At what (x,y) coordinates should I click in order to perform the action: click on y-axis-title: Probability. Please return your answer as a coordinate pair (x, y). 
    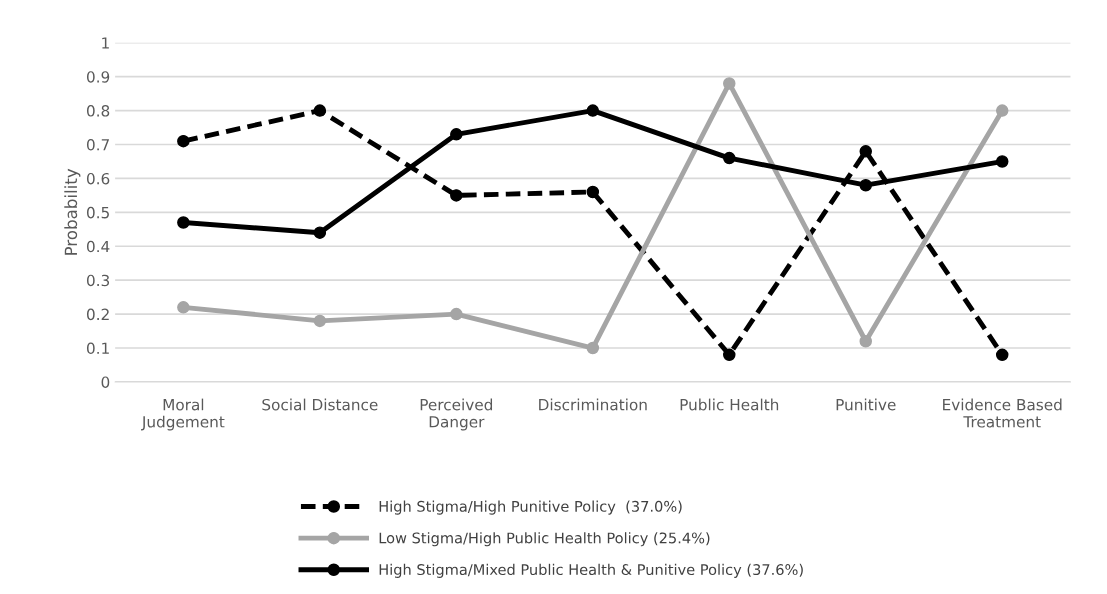
    Looking at the image, I should click on (72, 211).